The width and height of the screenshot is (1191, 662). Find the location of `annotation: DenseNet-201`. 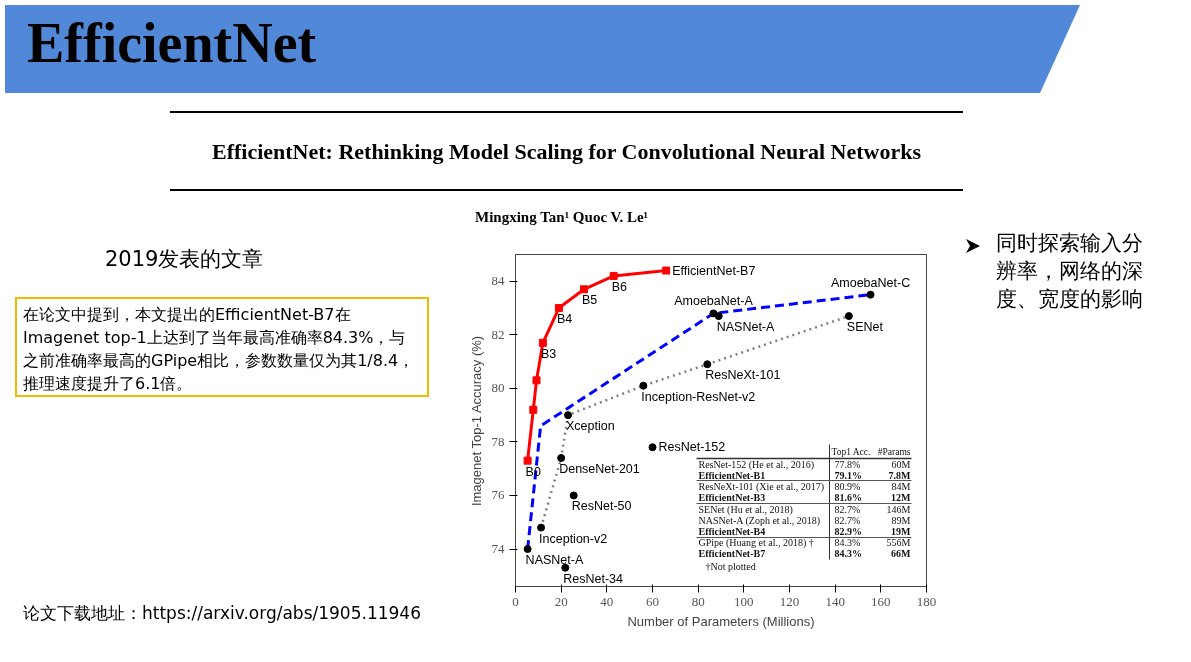

annotation: DenseNet-201 is located at coordinates (599, 468).